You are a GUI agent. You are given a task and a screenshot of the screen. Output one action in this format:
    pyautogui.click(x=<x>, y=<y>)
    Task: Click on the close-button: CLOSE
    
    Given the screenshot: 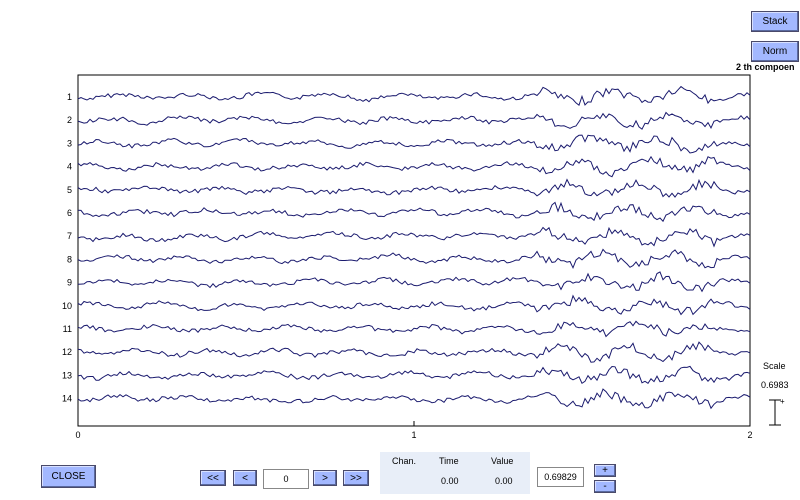 What is the action you would take?
    pyautogui.click(x=68, y=476)
    